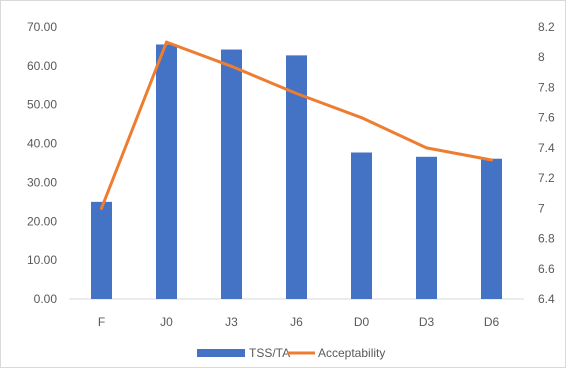 This screenshot has width=566, height=369. I want to click on line-point-j3, so click(231, 66).